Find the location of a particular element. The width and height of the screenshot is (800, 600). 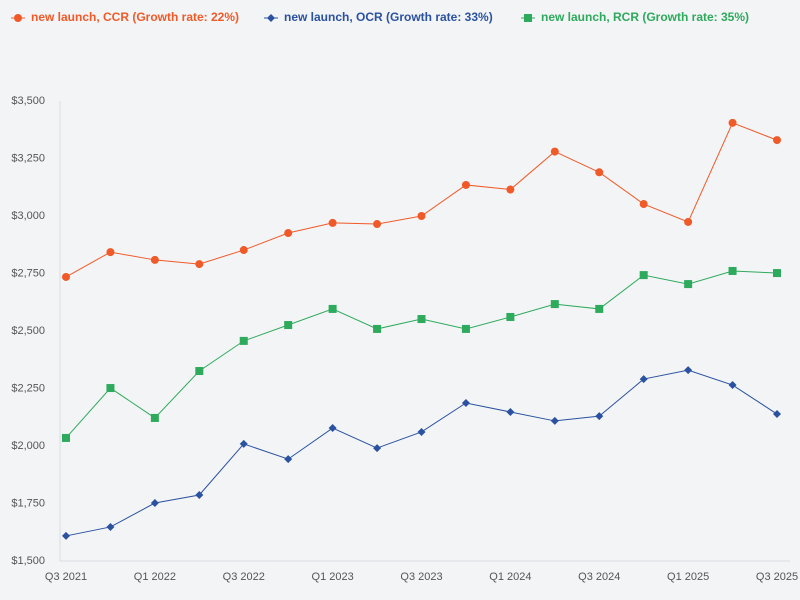

y-tick-label: $3,500 is located at coordinates (28, 101).